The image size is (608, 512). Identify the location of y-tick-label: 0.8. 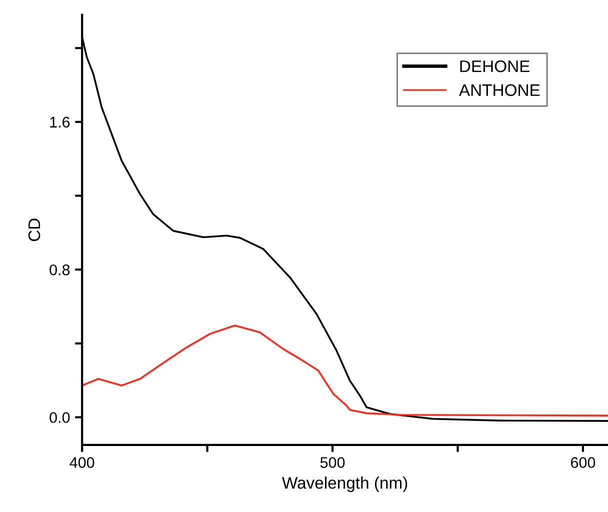
(60, 270).